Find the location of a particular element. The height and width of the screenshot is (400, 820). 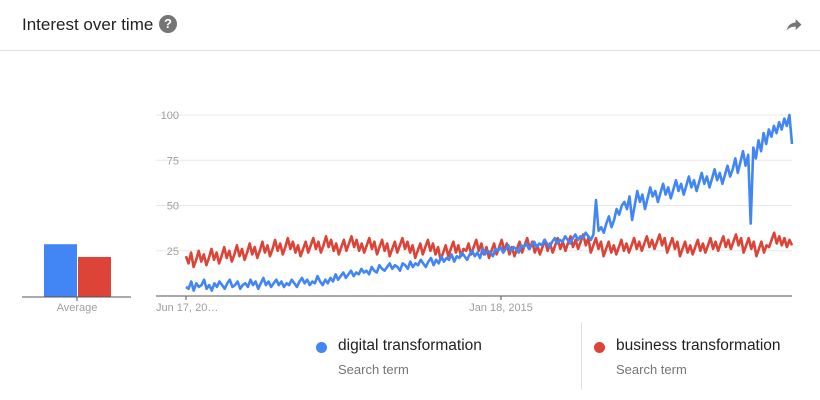

y-tick-label-50: 50 is located at coordinates (173, 207).